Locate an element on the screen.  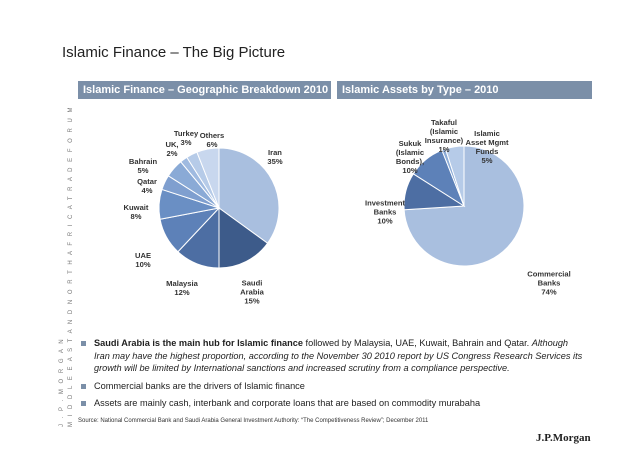
geo-slice-others is located at coordinates (208, 178).